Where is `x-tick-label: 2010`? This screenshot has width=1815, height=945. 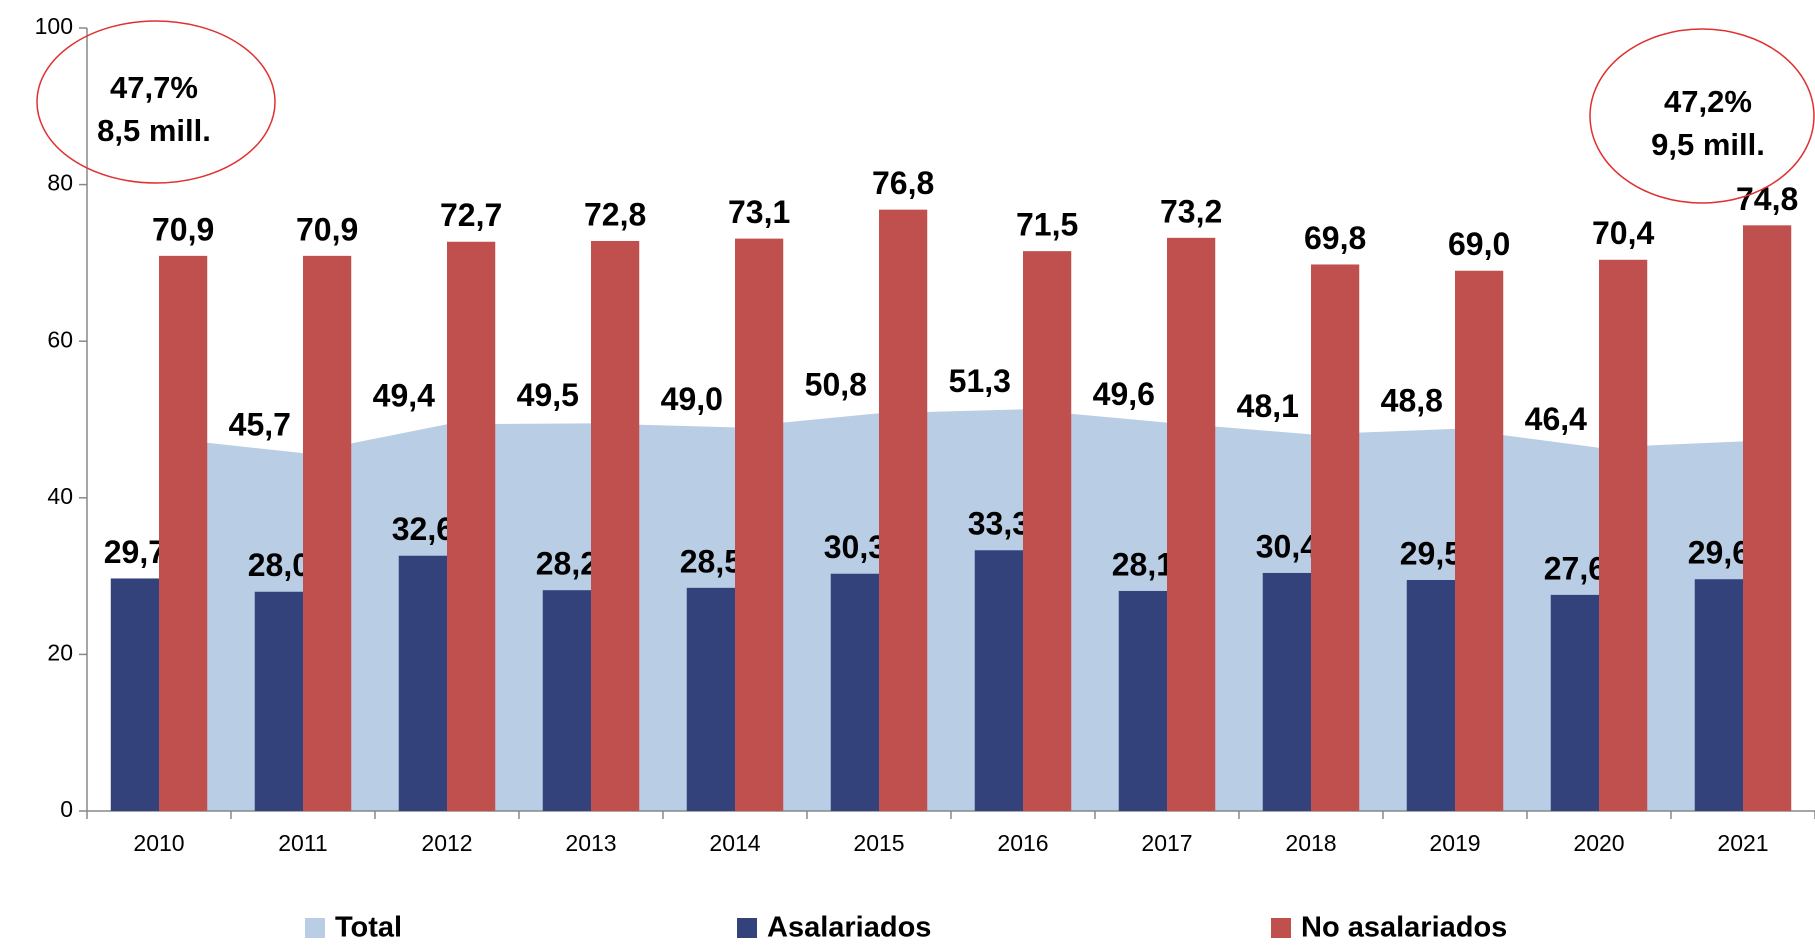 x-tick-label: 2010 is located at coordinates (158, 843).